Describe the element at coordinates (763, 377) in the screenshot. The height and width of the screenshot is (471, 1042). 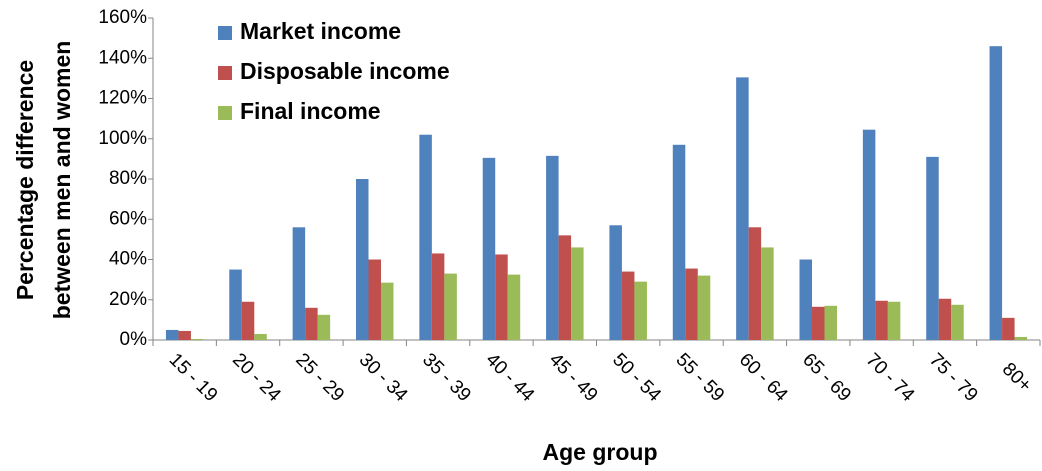
I see `x-tick-label: 60 - 64` at that location.